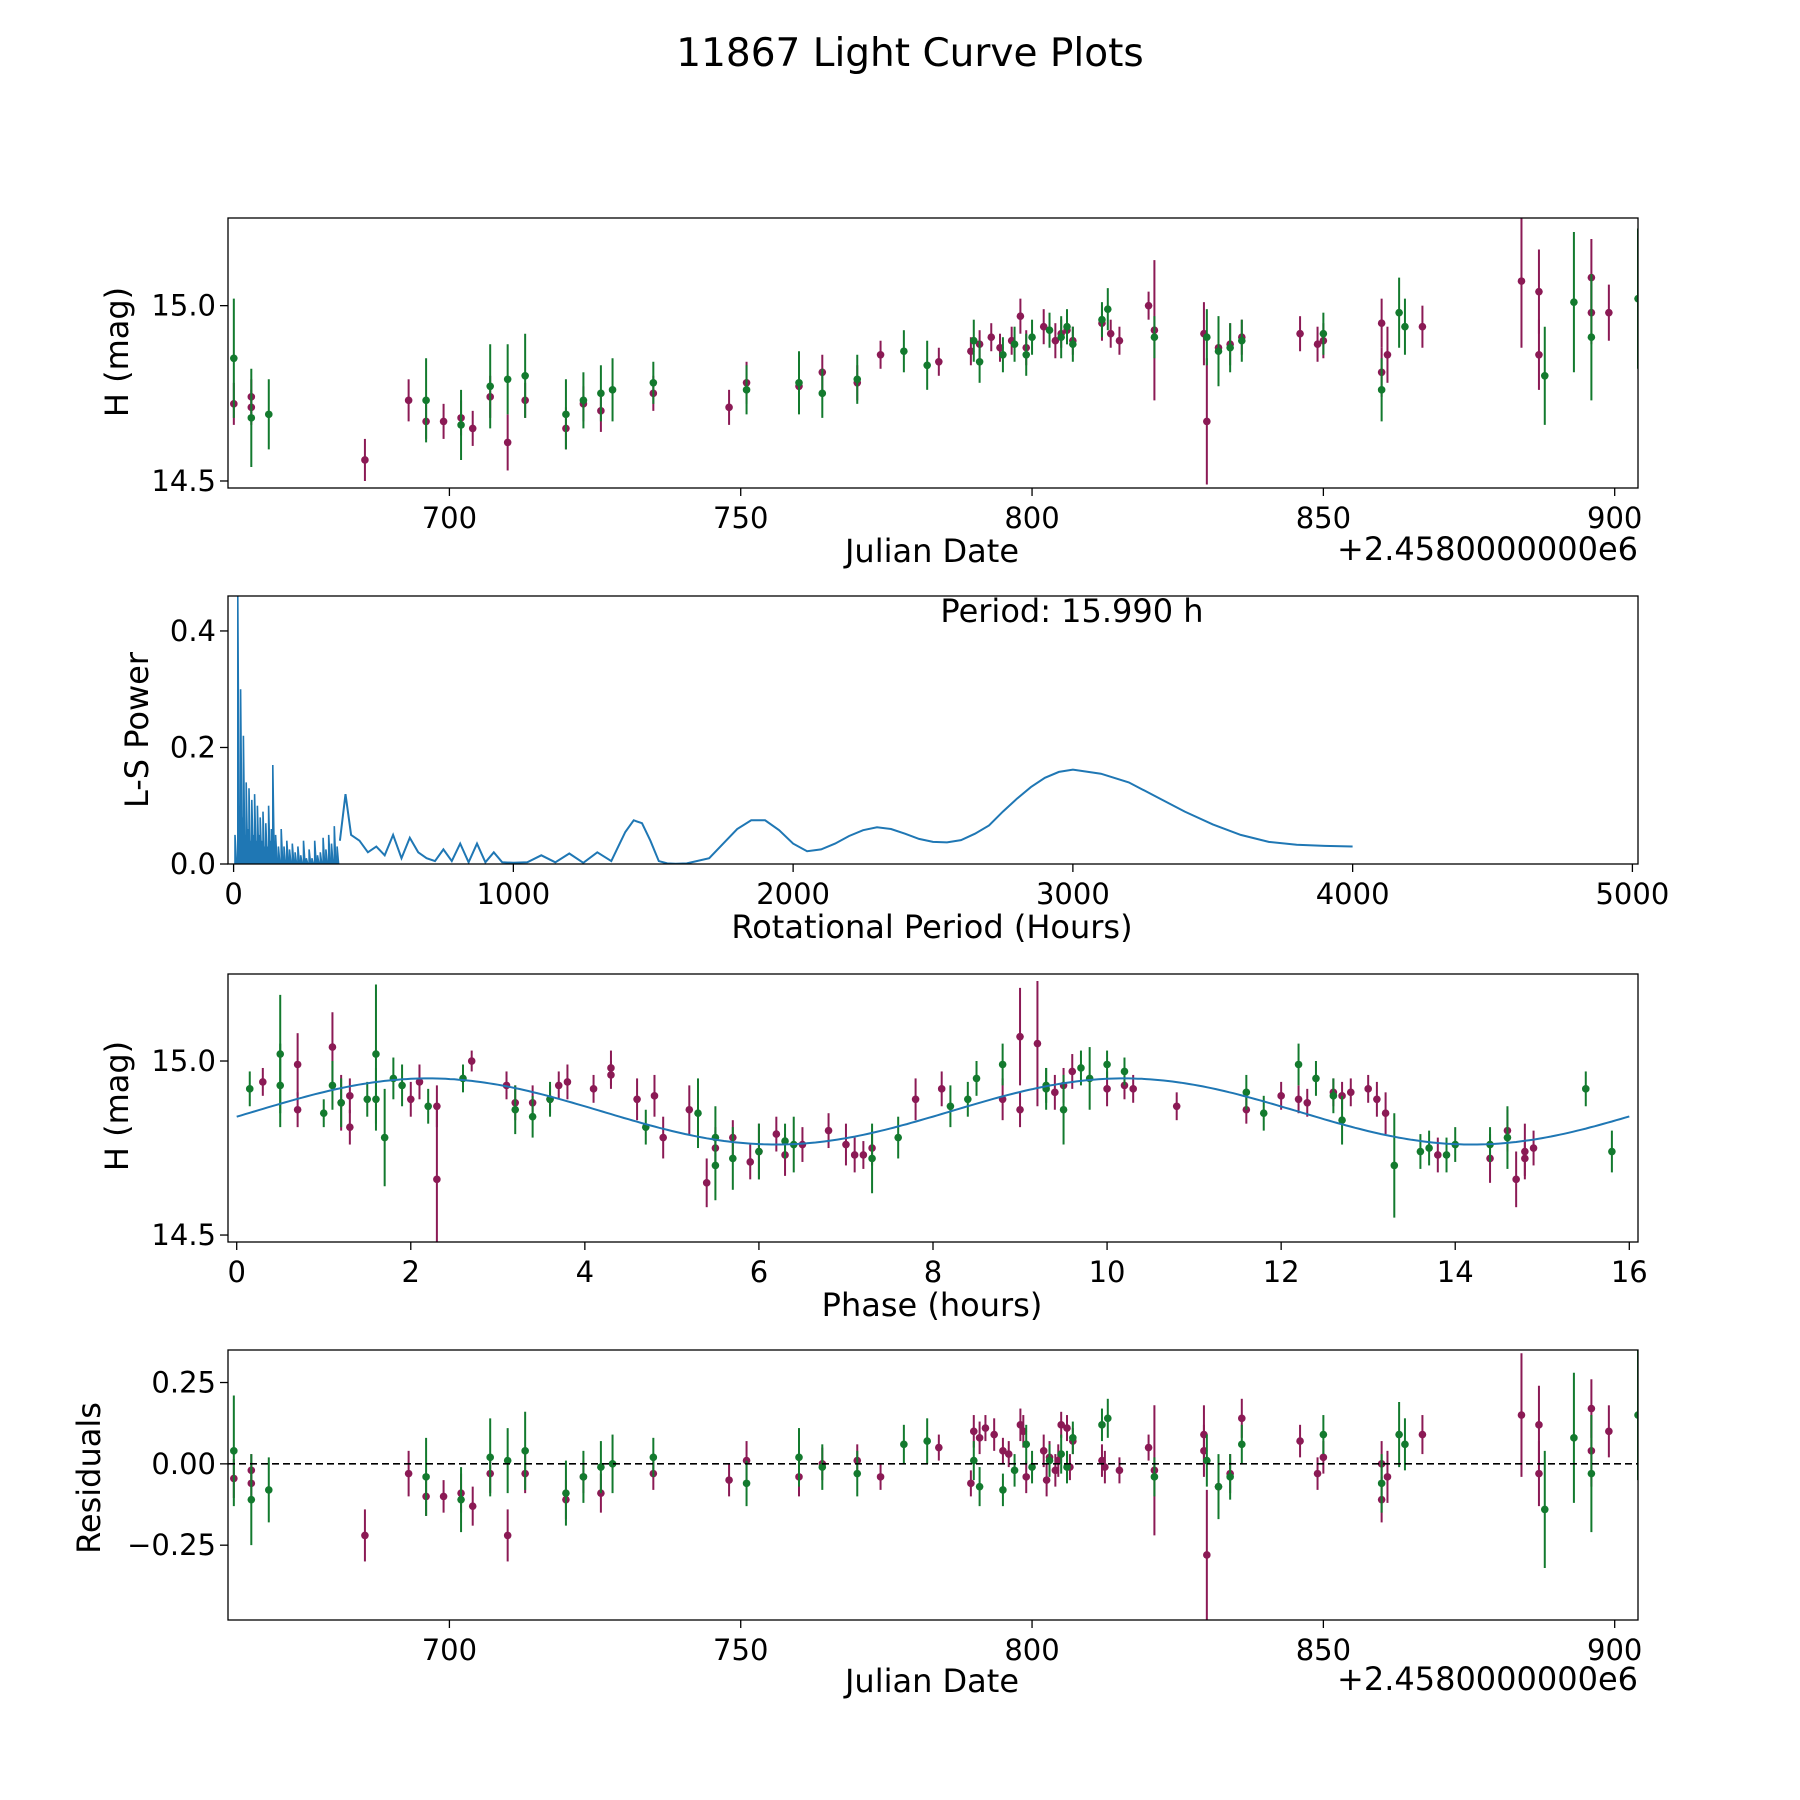 This screenshot has width=1800, height=1800. What do you see at coordinates (137, 729) in the screenshot?
I see `periodogram-ylabel: L-S Power` at bounding box center [137, 729].